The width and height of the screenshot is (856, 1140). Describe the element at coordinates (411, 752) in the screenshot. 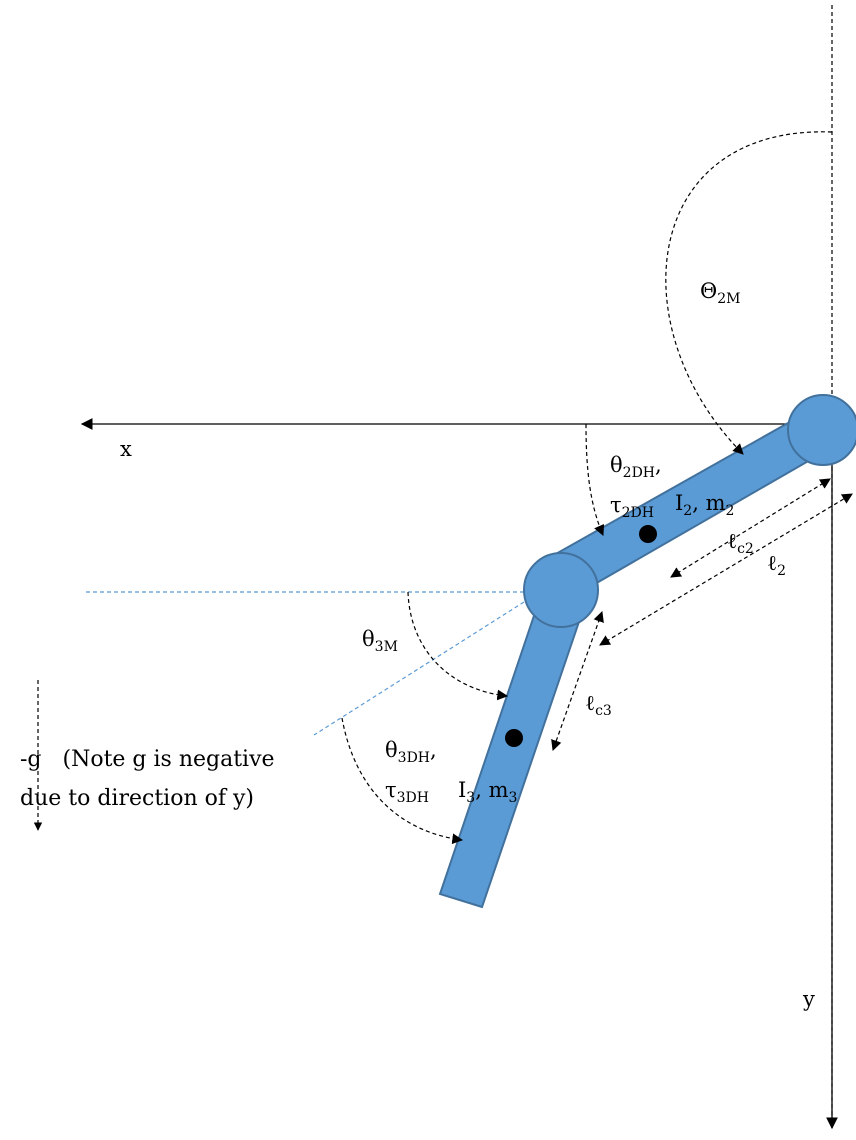

I see `theta-3dh-label: θ3DH,` at that location.